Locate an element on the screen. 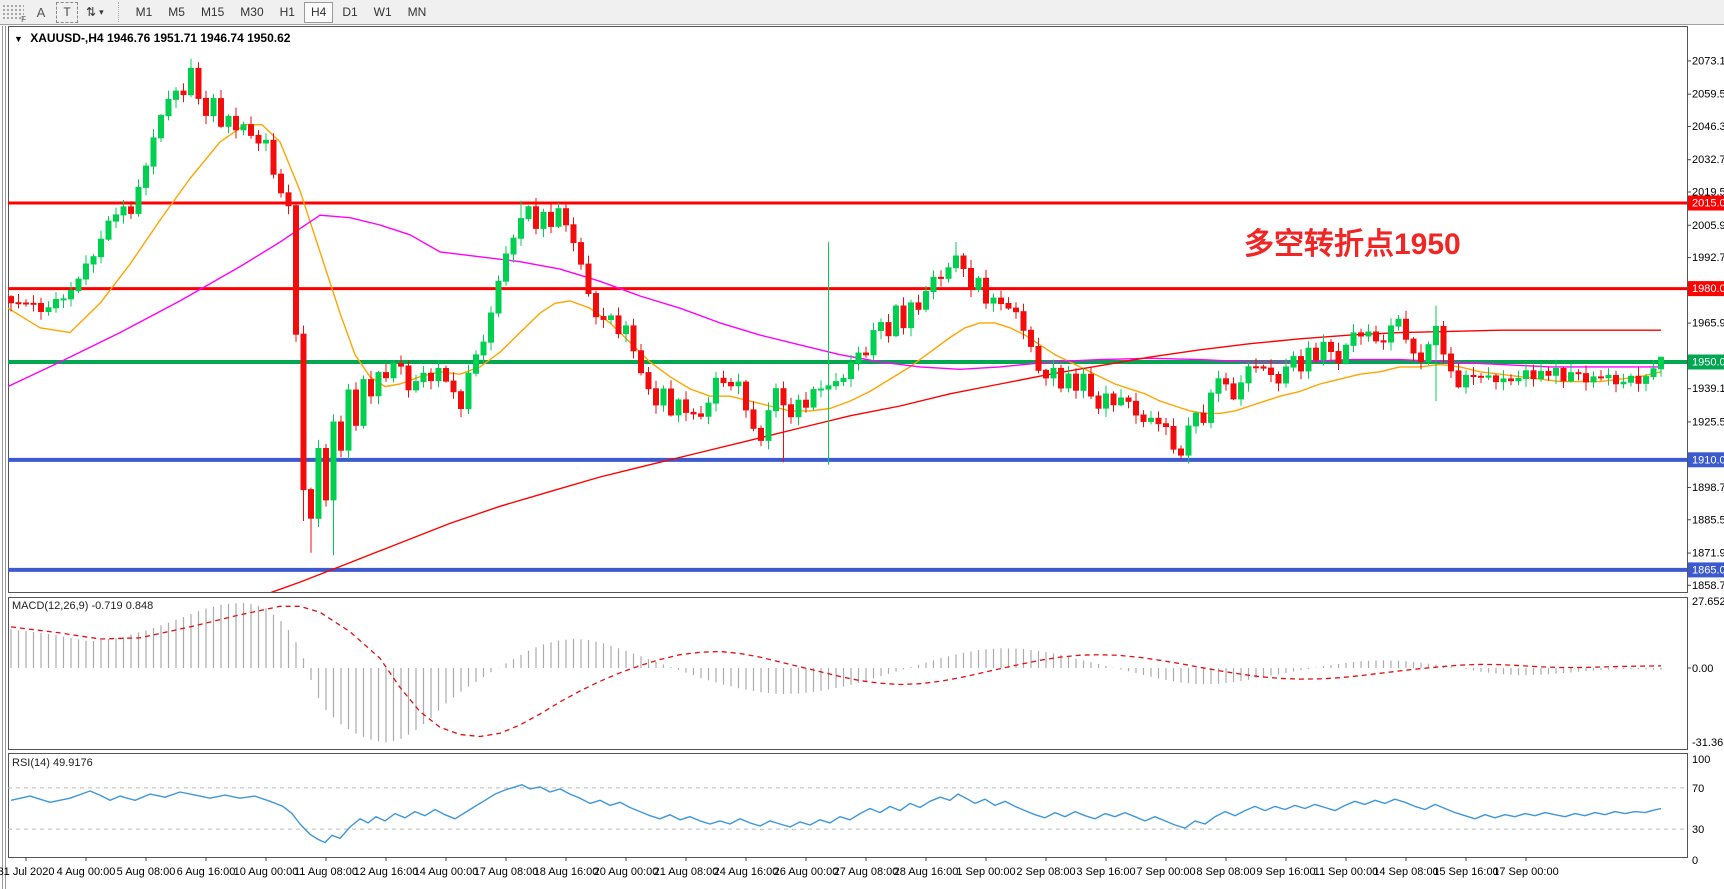 Image resolution: width=1724 pixels, height=889 pixels. price-tick-label: 1871.90 is located at coordinates (1708, 554).